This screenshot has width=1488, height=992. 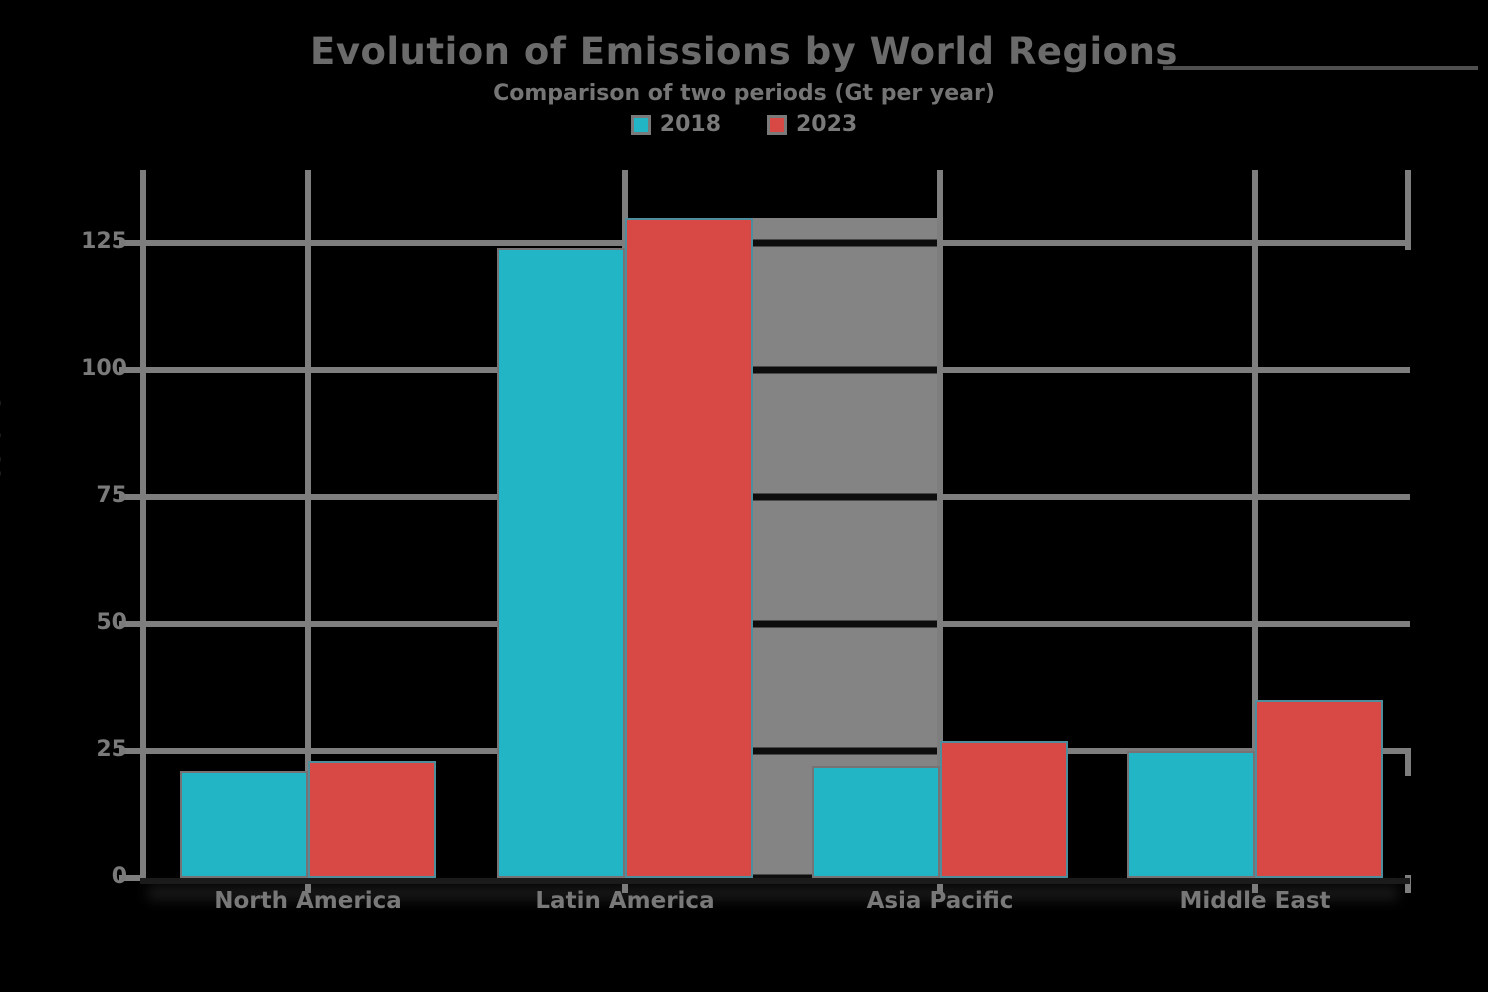 What do you see at coordinates (104, 369) in the screenshot?
I see `y-tick-label: 100` at bounding box center [104, 369].